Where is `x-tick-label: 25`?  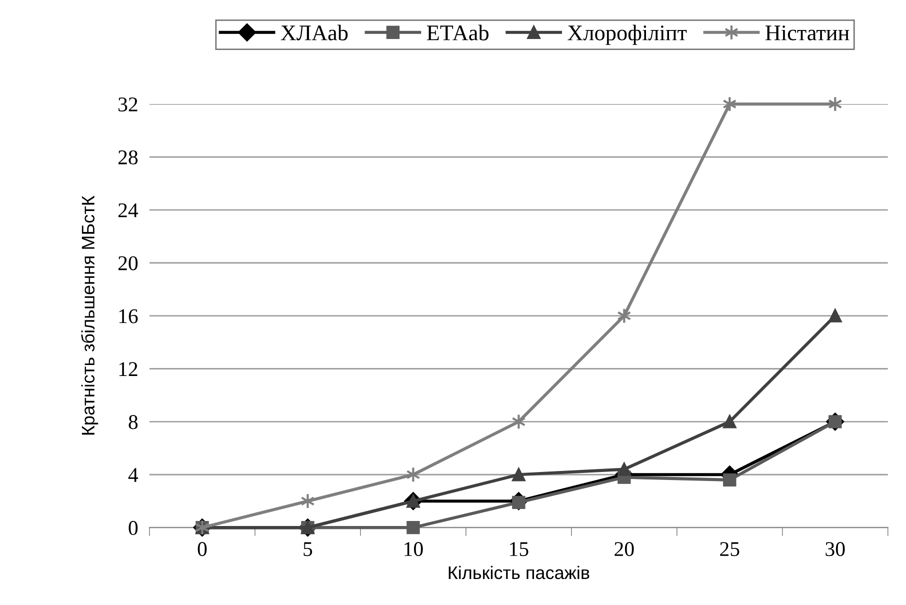
x-tick-label: 25 is located at coordinates (730, 549).